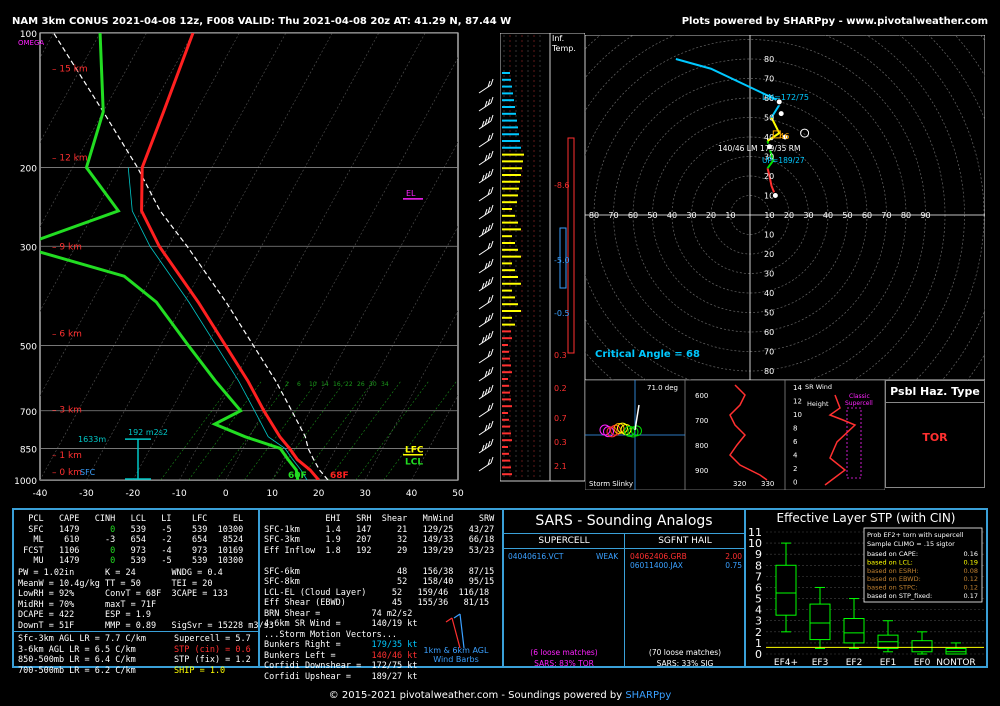  I want to click on hodo-ring-label: 10, so click(769, 196).